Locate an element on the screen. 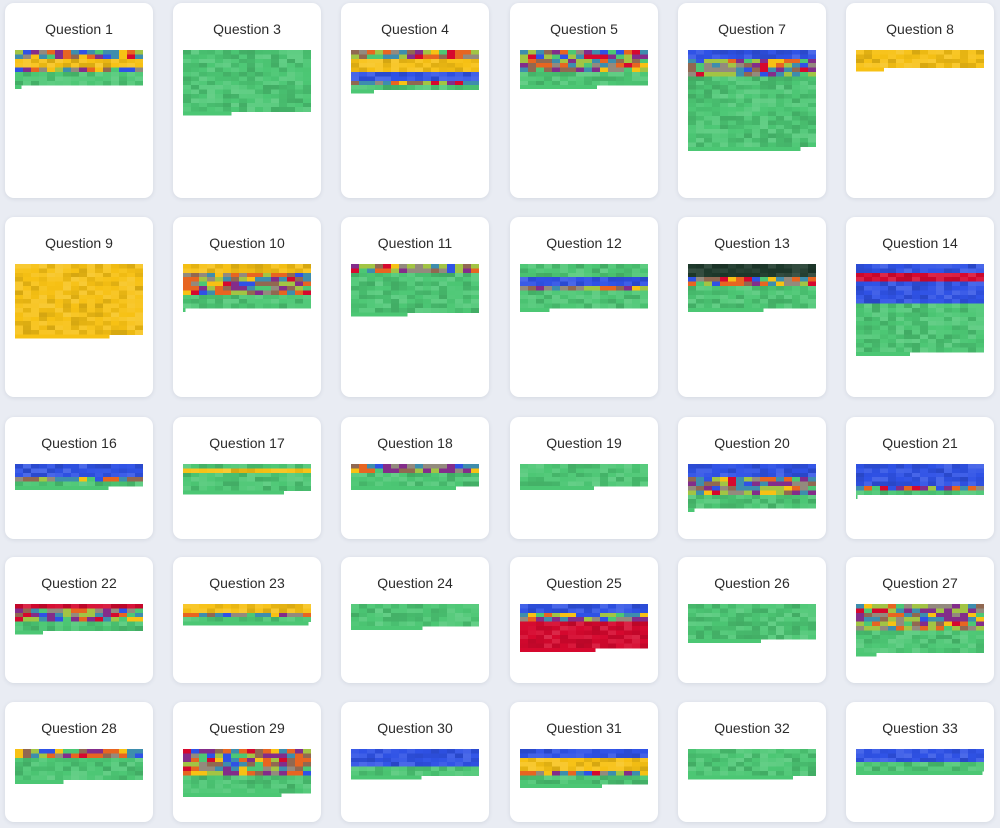 This screenshot has width=1000, height=828. question-card: Question 31 is located at coordinates (584, 762).